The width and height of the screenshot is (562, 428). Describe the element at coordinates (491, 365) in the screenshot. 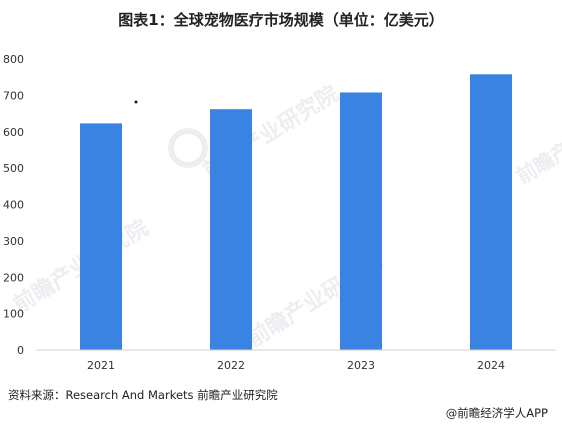

I see `x-tick-label: 2024` at that location.